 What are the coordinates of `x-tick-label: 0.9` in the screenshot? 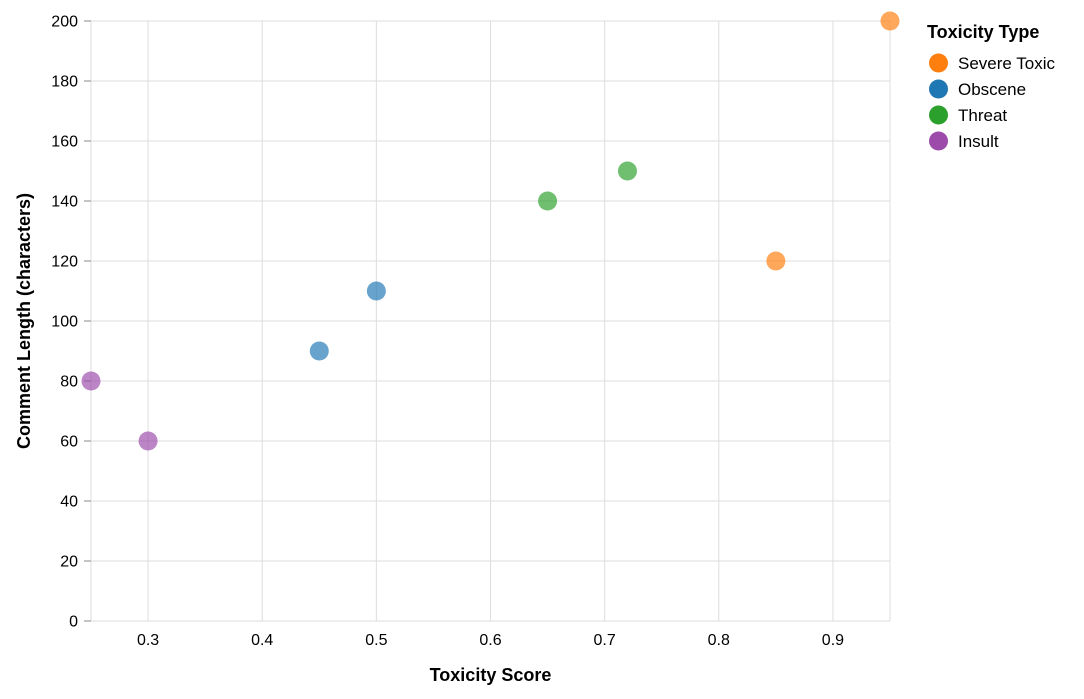 It's located at (833, 640).